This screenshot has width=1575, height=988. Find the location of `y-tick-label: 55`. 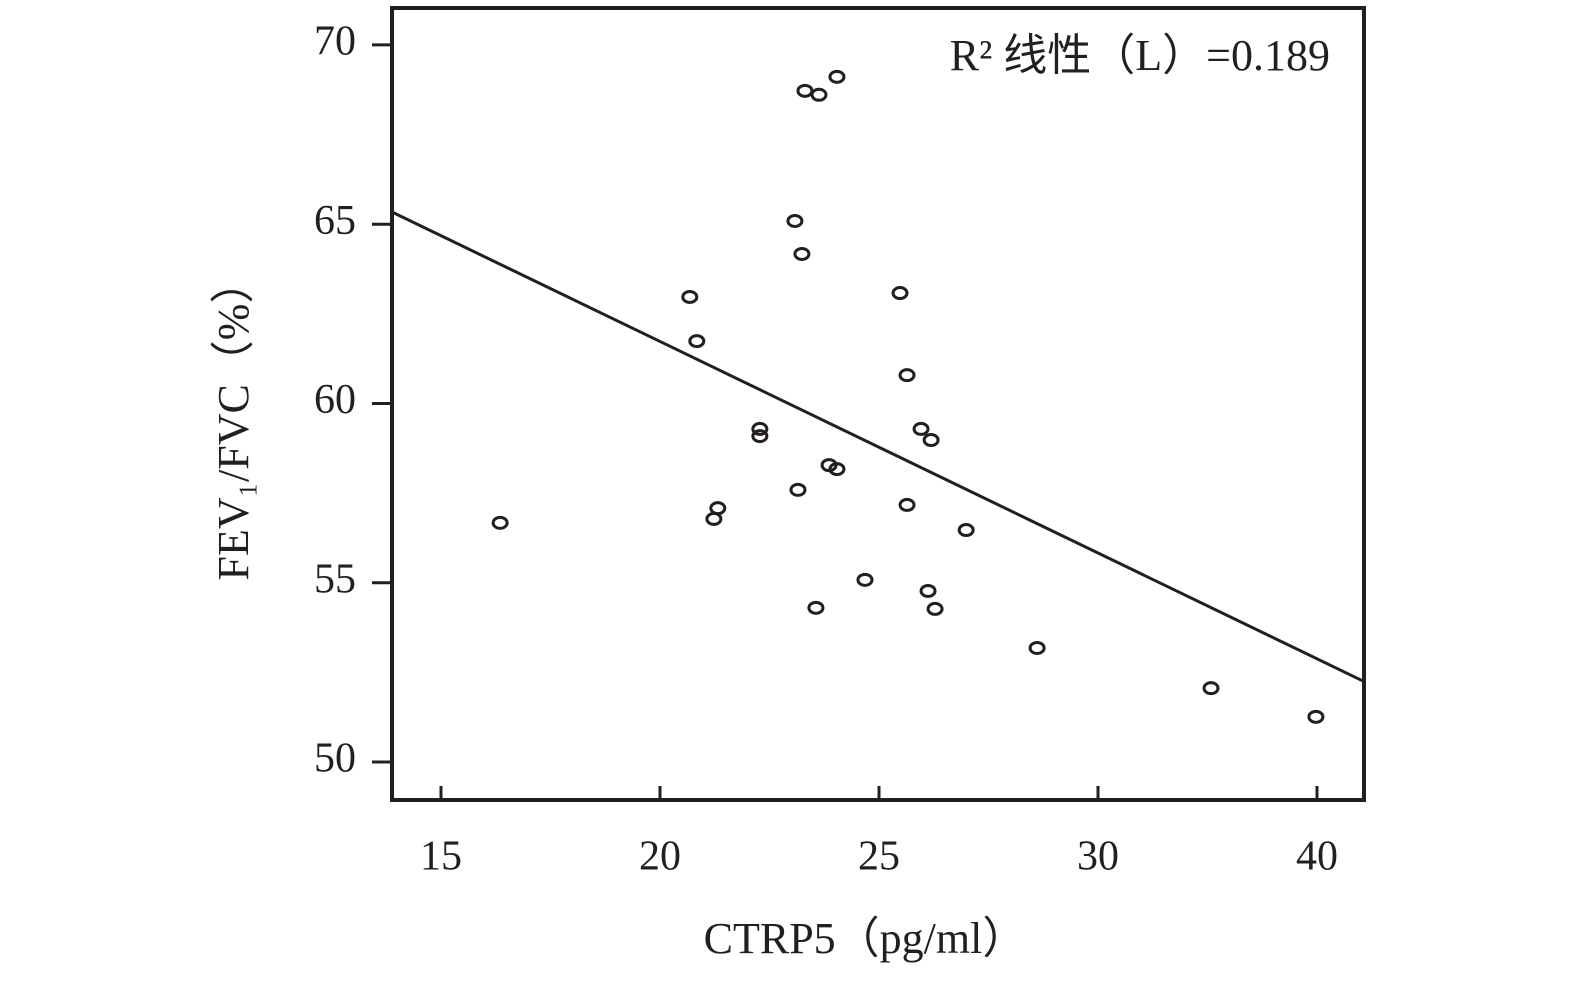

y-tick-label: 55 is located at coordinates (335, 579).